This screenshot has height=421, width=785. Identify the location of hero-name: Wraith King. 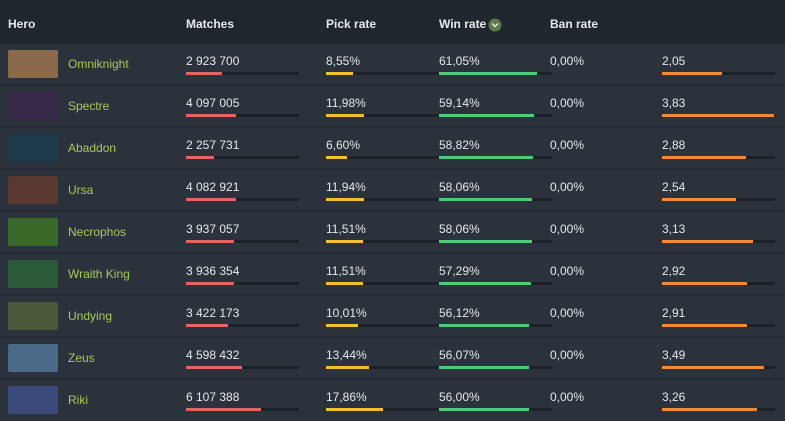
(99, 274).